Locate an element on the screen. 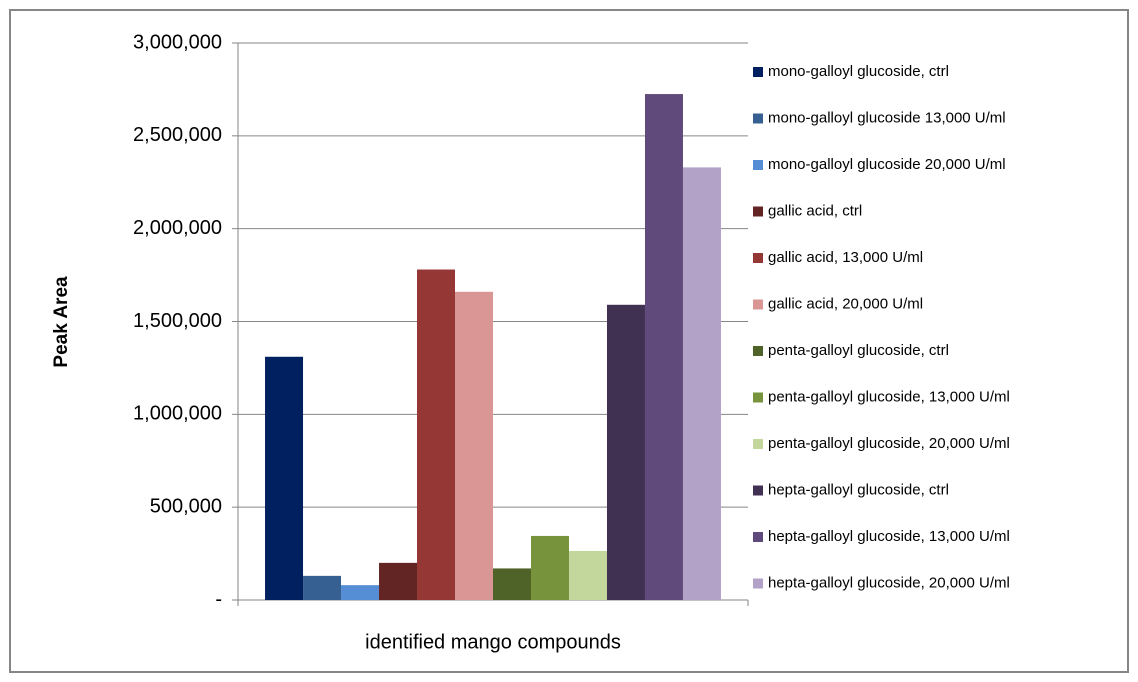  legend-label: penta-galloyl glucoside, 13,000 U/ml is located at coordinates (889, 396).